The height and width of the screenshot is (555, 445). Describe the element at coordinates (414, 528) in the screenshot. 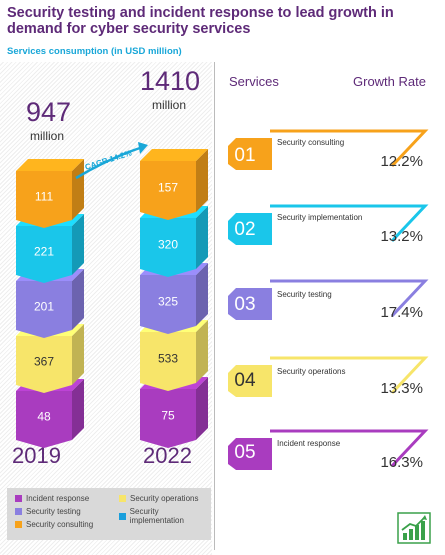

I see `growth-chart-icon` at that location.